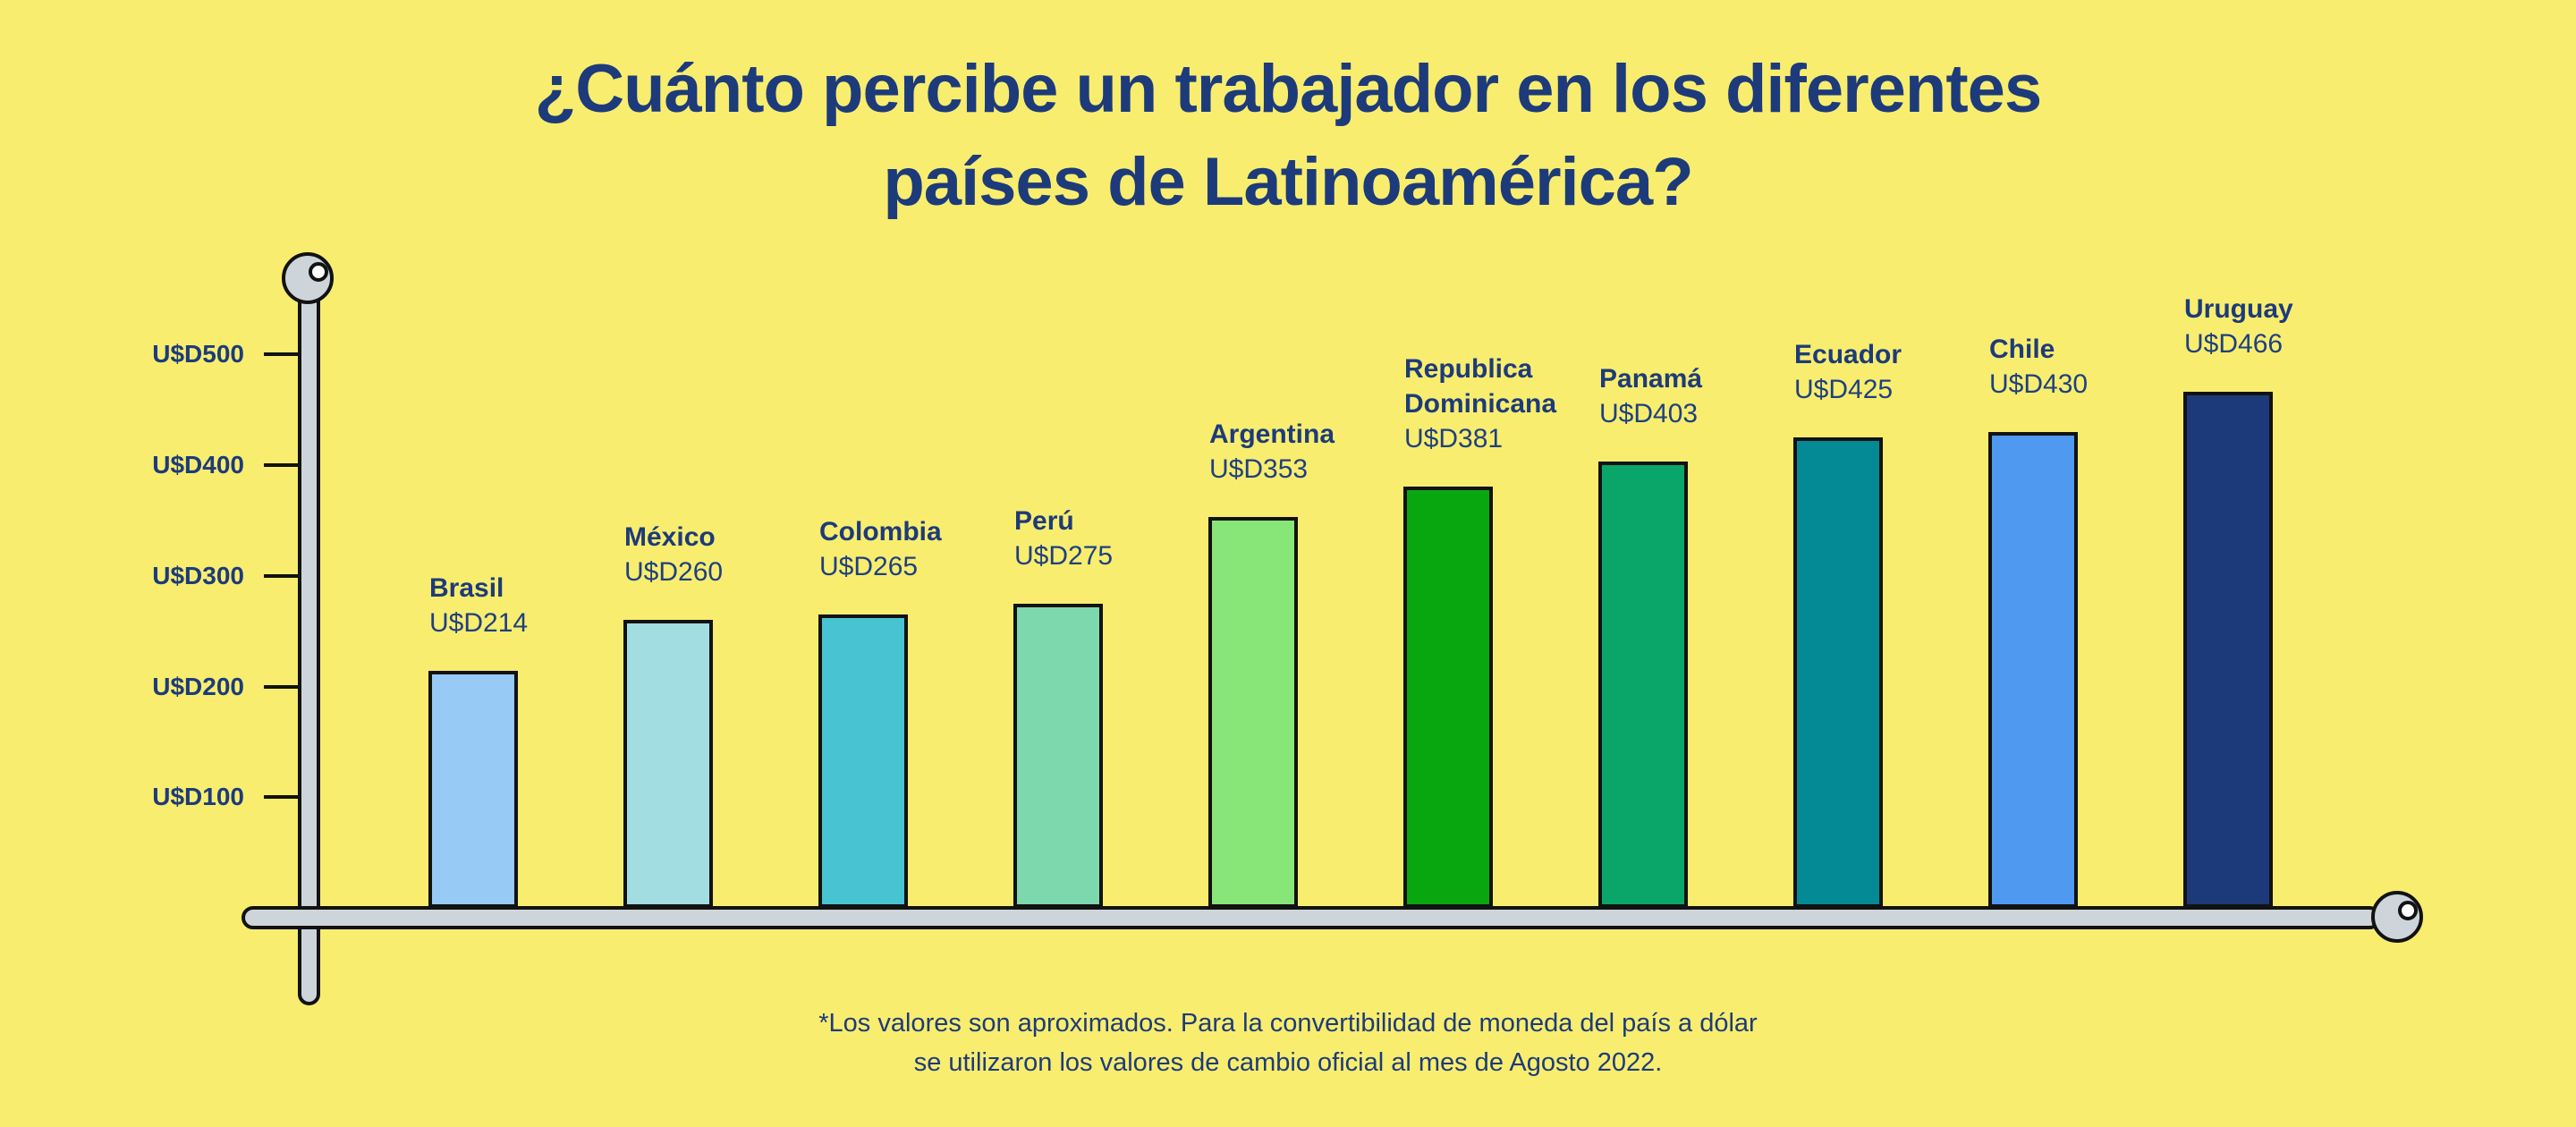 The image size is (2576, 1127). What do you see at coordinates (2022, 349) in the screenshot?
I see `bar-country-name: Chile` at bounding box center [2022, 349].